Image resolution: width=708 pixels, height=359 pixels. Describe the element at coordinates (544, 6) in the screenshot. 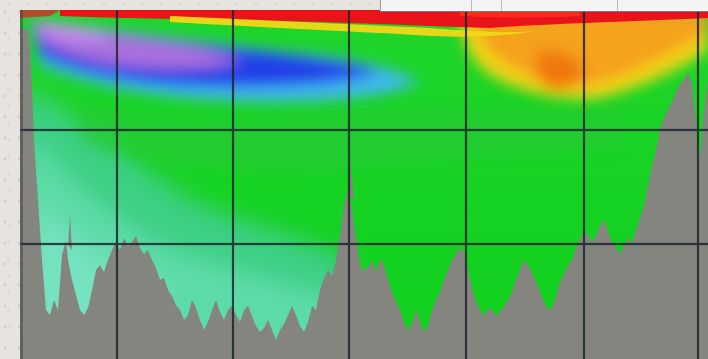

I see `overlapping-window-edge` at that location.